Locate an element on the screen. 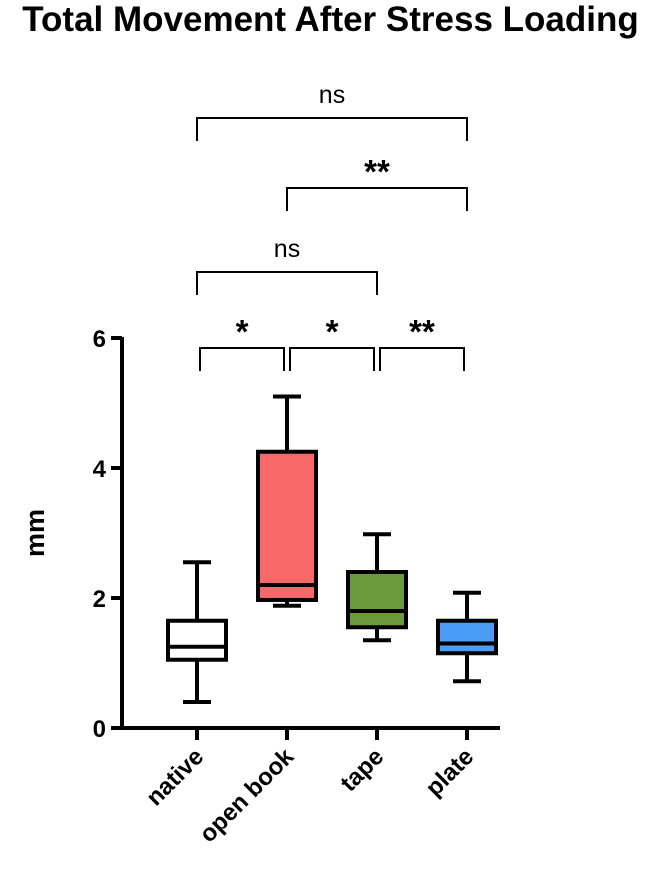 This screenshot has height=874, width=661. x-tick-label: open book is located at coordinates (246, 795).